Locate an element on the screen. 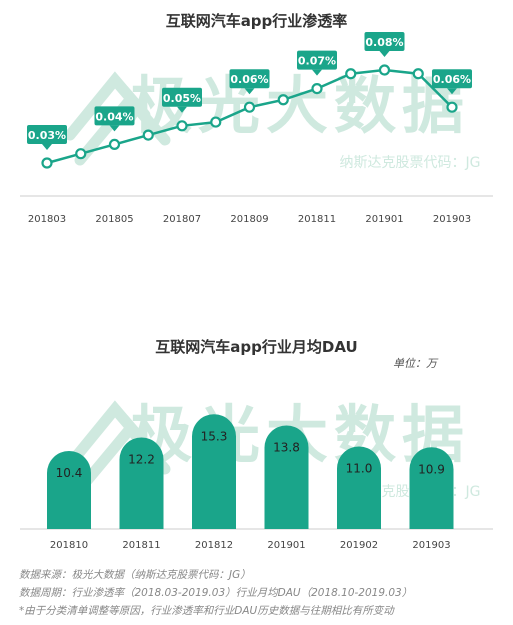 The image size is (513, 625). footnote-note: *由于分类清单调整等原因，行业渗透率和行业DAU历史数据与往期相比有所变动 is located at coordinates (206, 611).